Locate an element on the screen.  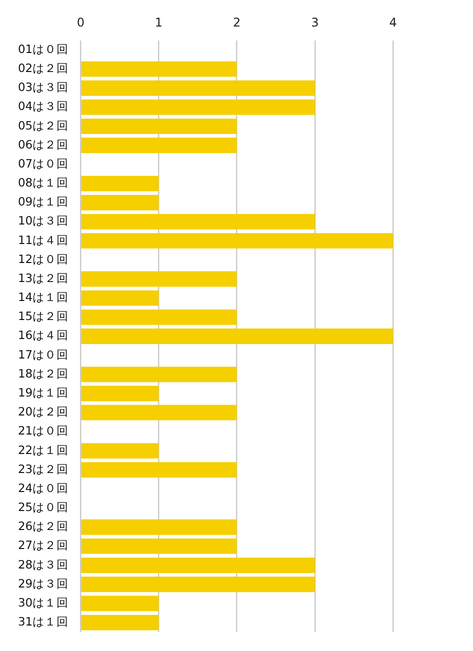
y-tick-label: 30は１回 is located at coordinates (43, 602).